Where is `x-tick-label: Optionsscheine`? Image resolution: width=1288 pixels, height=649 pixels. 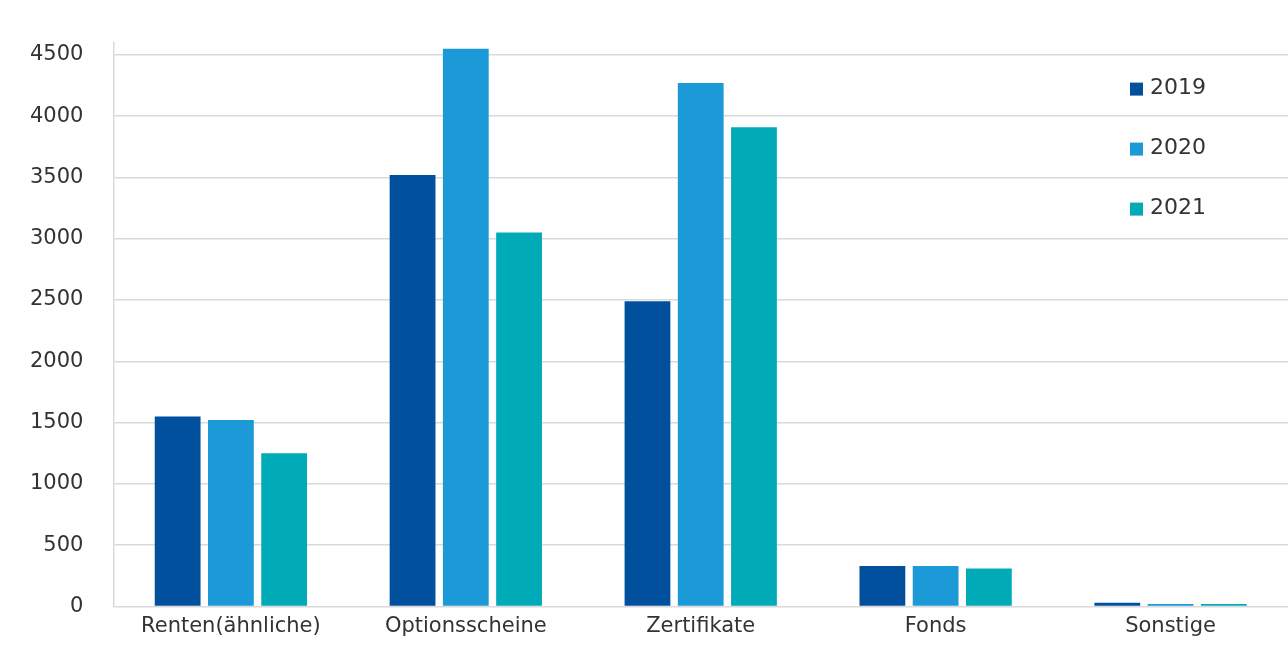
x-tick-label: Optionsscheine is located at coordinates (465, 625).